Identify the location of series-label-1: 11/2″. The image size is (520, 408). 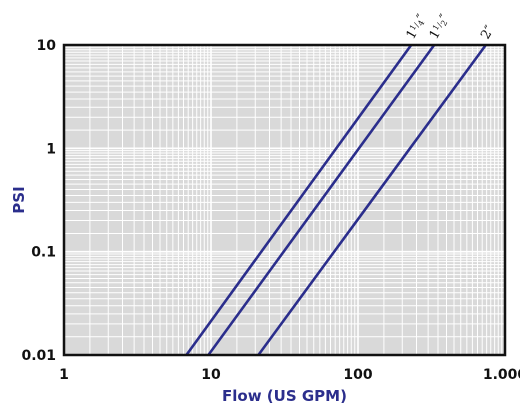
(440, 27).